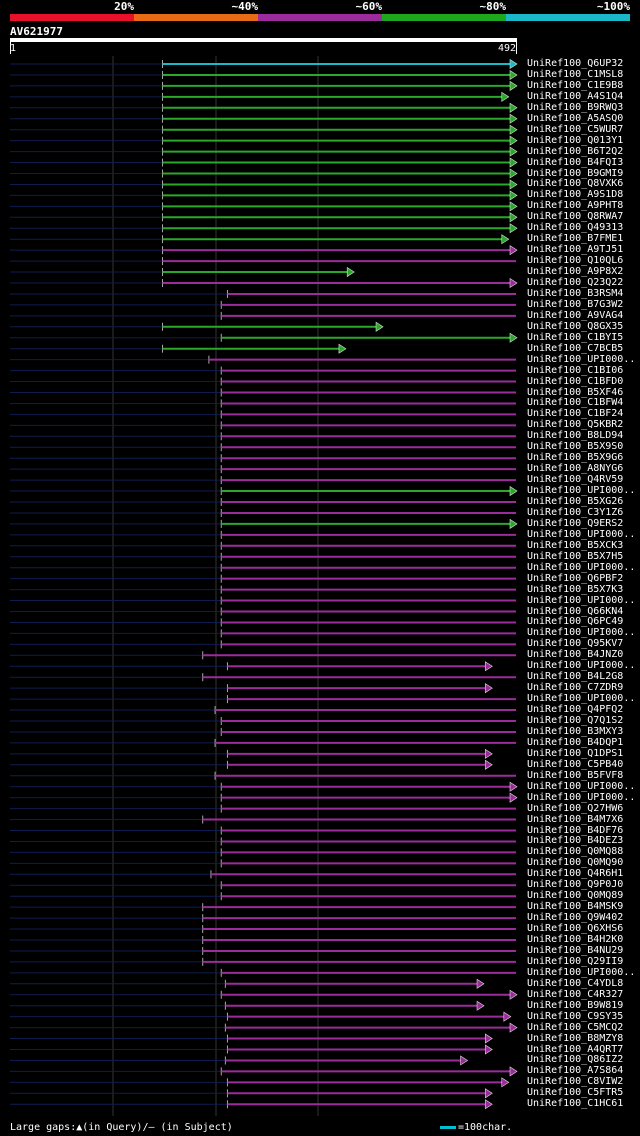  I want to click on hit-label: UniRef100_B5XG26, so click(575, 501).